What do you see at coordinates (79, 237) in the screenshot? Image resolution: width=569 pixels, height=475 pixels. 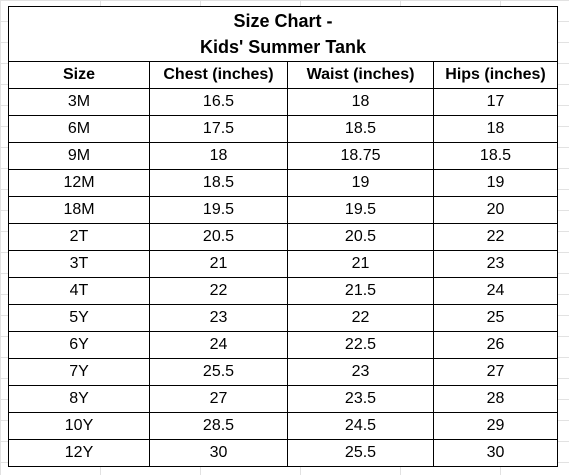 I see `size-cell: 2T` at bounding box center [79, 237].